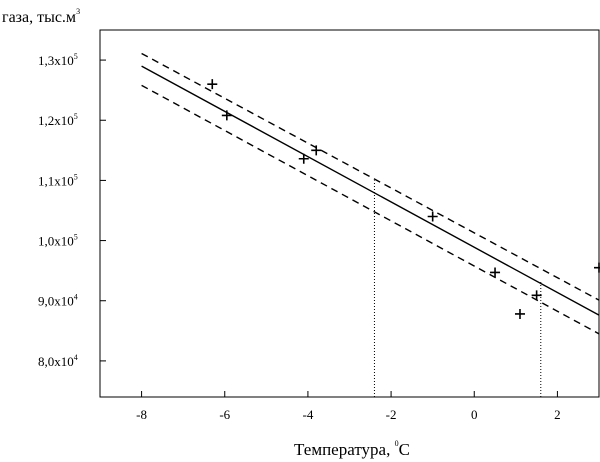 The height and width of the screenshot is (462, 600). I want to click on x-tick-label: 2, so click(557, 414).